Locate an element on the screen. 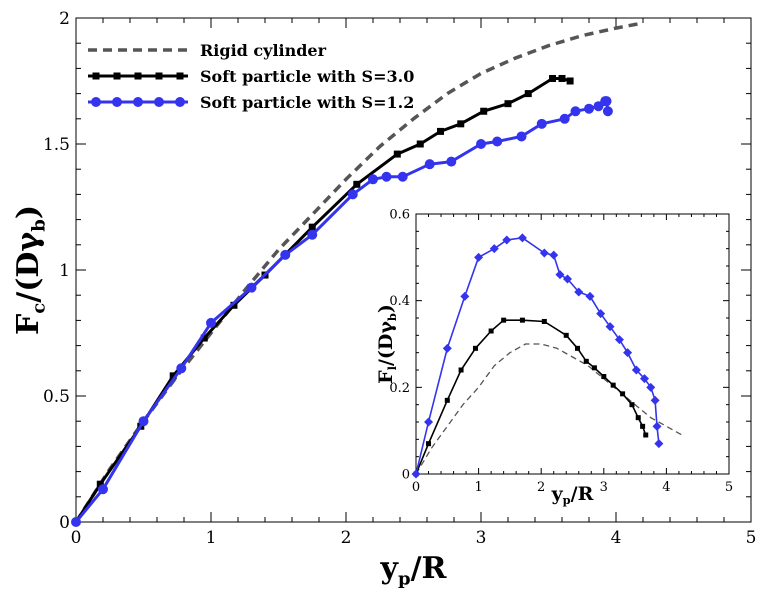  main-x-tick-label: 4 is located at coordinates (616, 538).